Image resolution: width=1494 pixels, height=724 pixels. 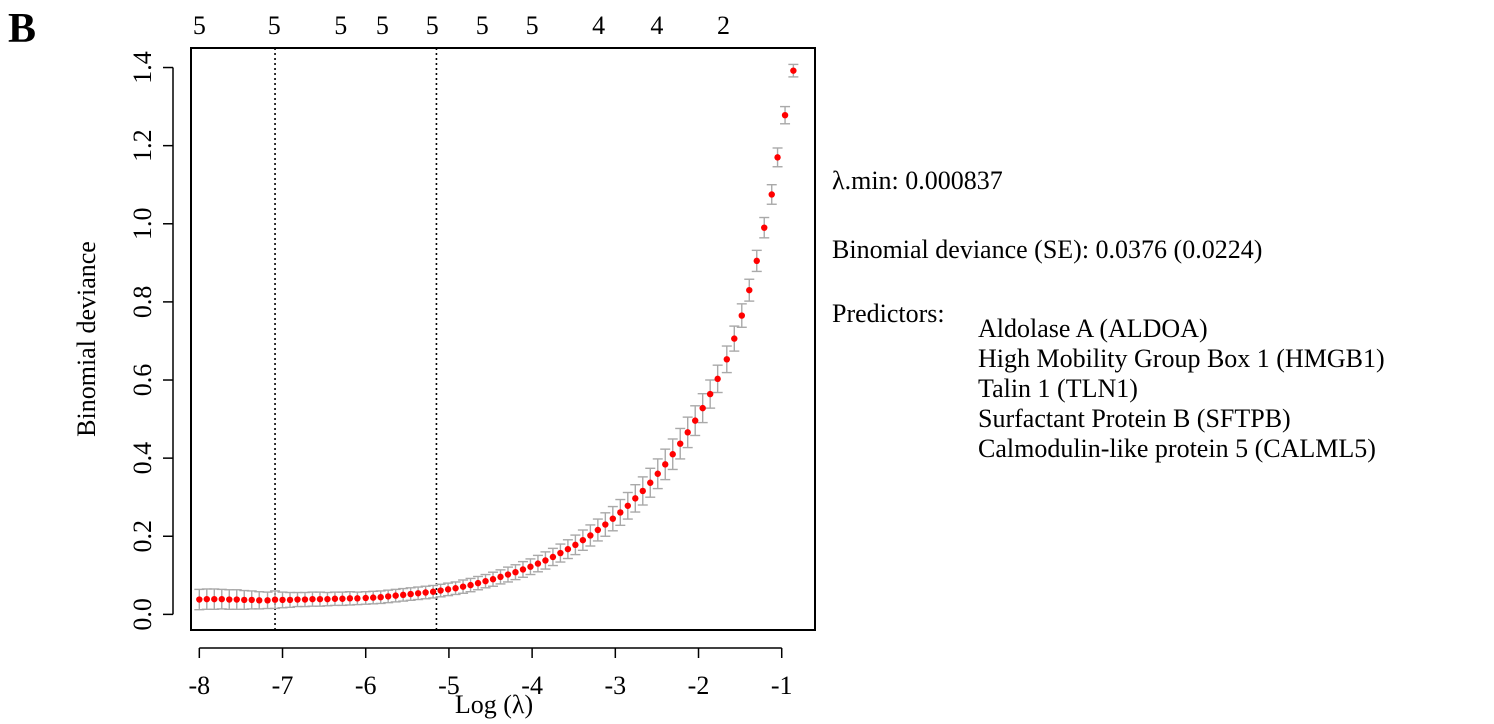 I want to click on deviance-text: Binomial deviance (SE): 0.0376 (0.0224), so click(x=1047, y=250).